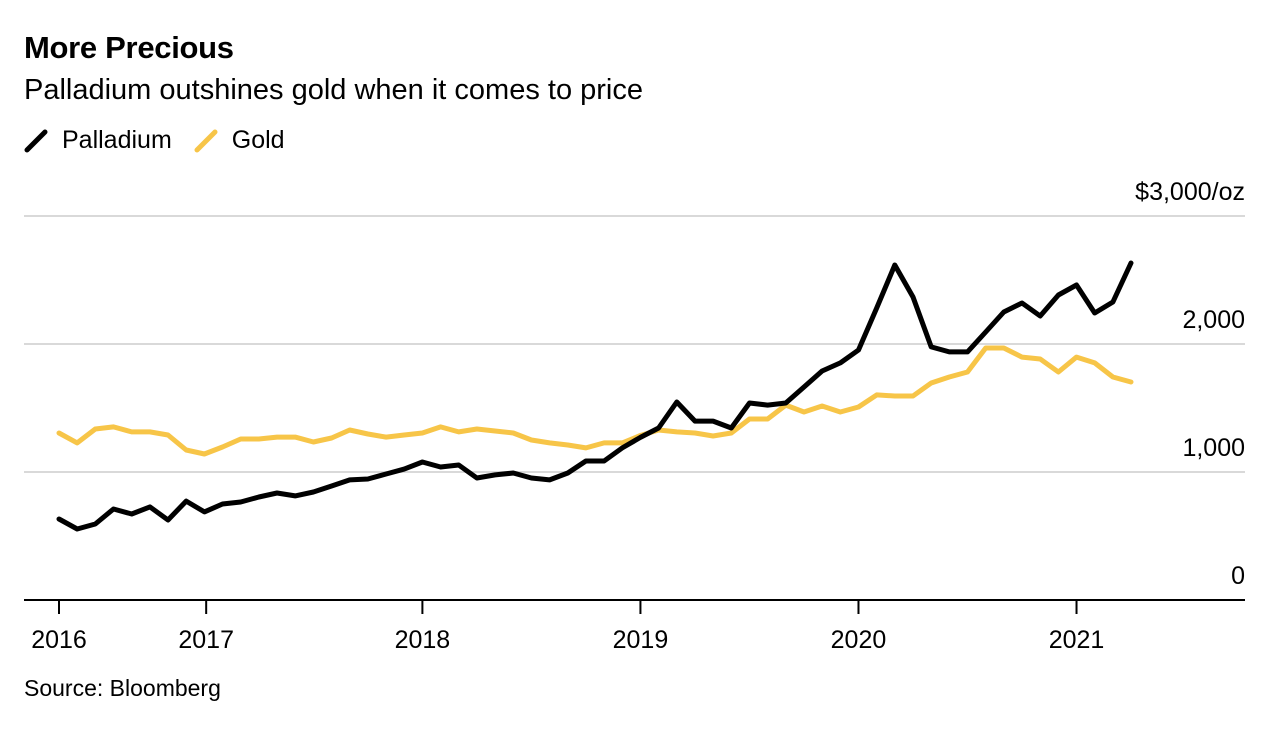  Describe the element at coordinates (595, 401) in the screenshot. I see `series-line-gold` at that location.